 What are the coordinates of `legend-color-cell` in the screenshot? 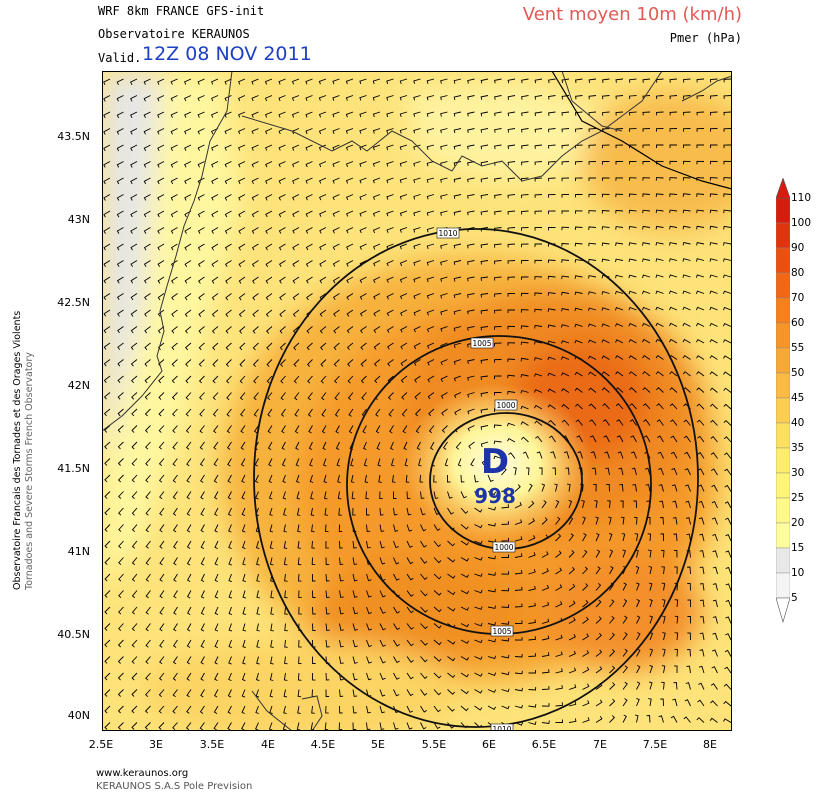 It's located at (783, 435).